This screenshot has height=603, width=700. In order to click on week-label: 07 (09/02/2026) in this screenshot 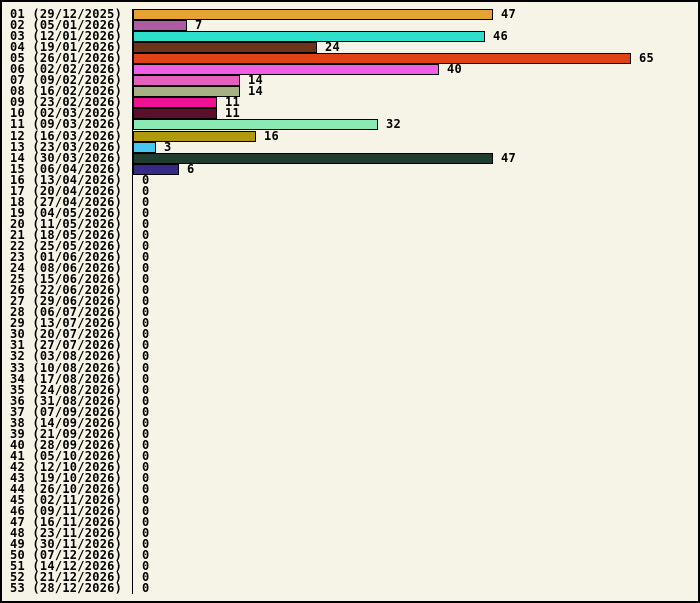, I will do `click(66, 80)`.